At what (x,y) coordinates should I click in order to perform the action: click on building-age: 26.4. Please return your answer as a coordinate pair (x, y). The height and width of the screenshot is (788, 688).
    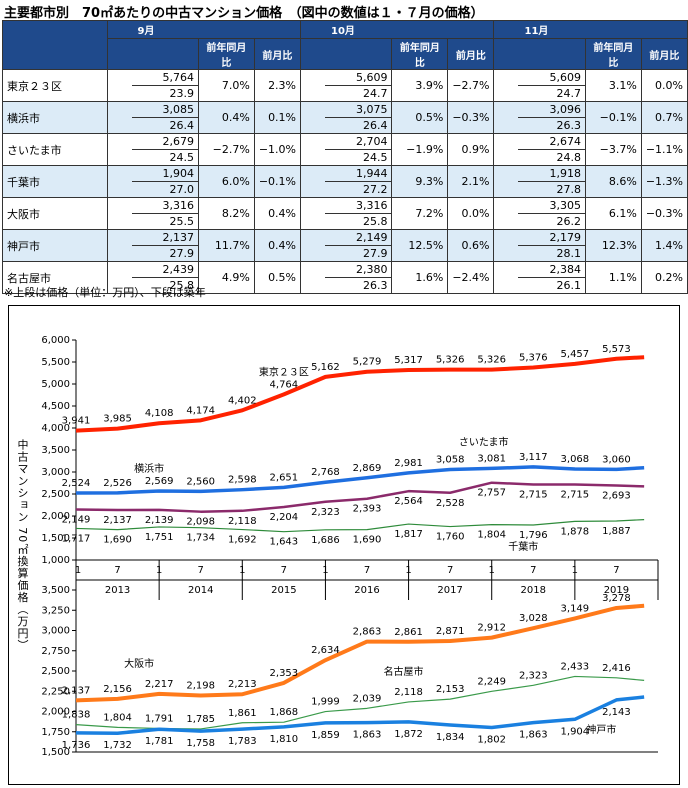
    Looking at the image, I should click on (182, 125).